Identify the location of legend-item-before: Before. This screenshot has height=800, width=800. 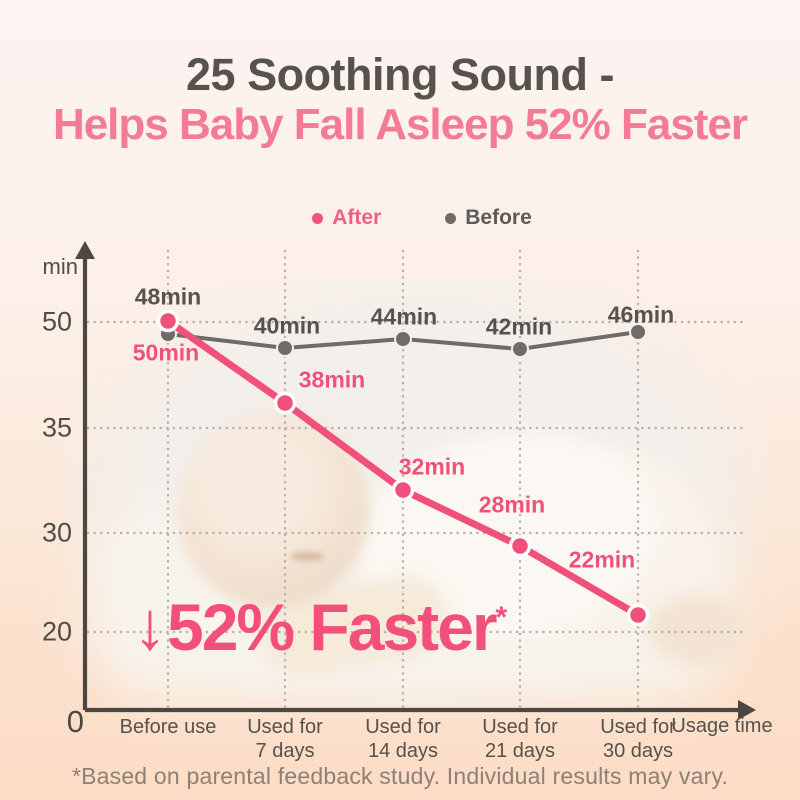
(488, 218).